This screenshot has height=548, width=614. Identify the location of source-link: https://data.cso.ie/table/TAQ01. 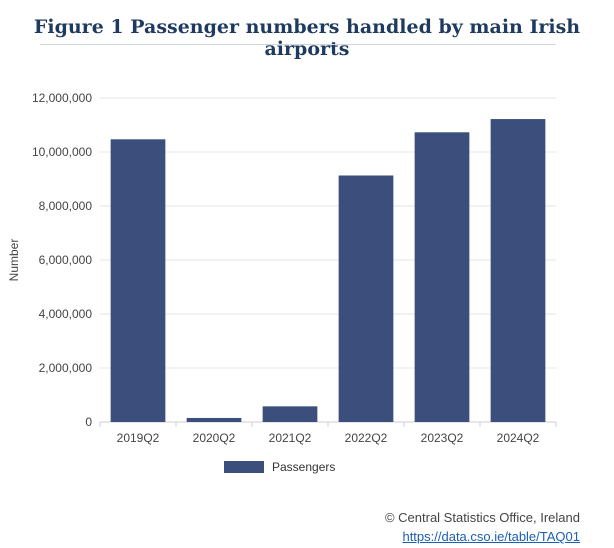
(491, 536).